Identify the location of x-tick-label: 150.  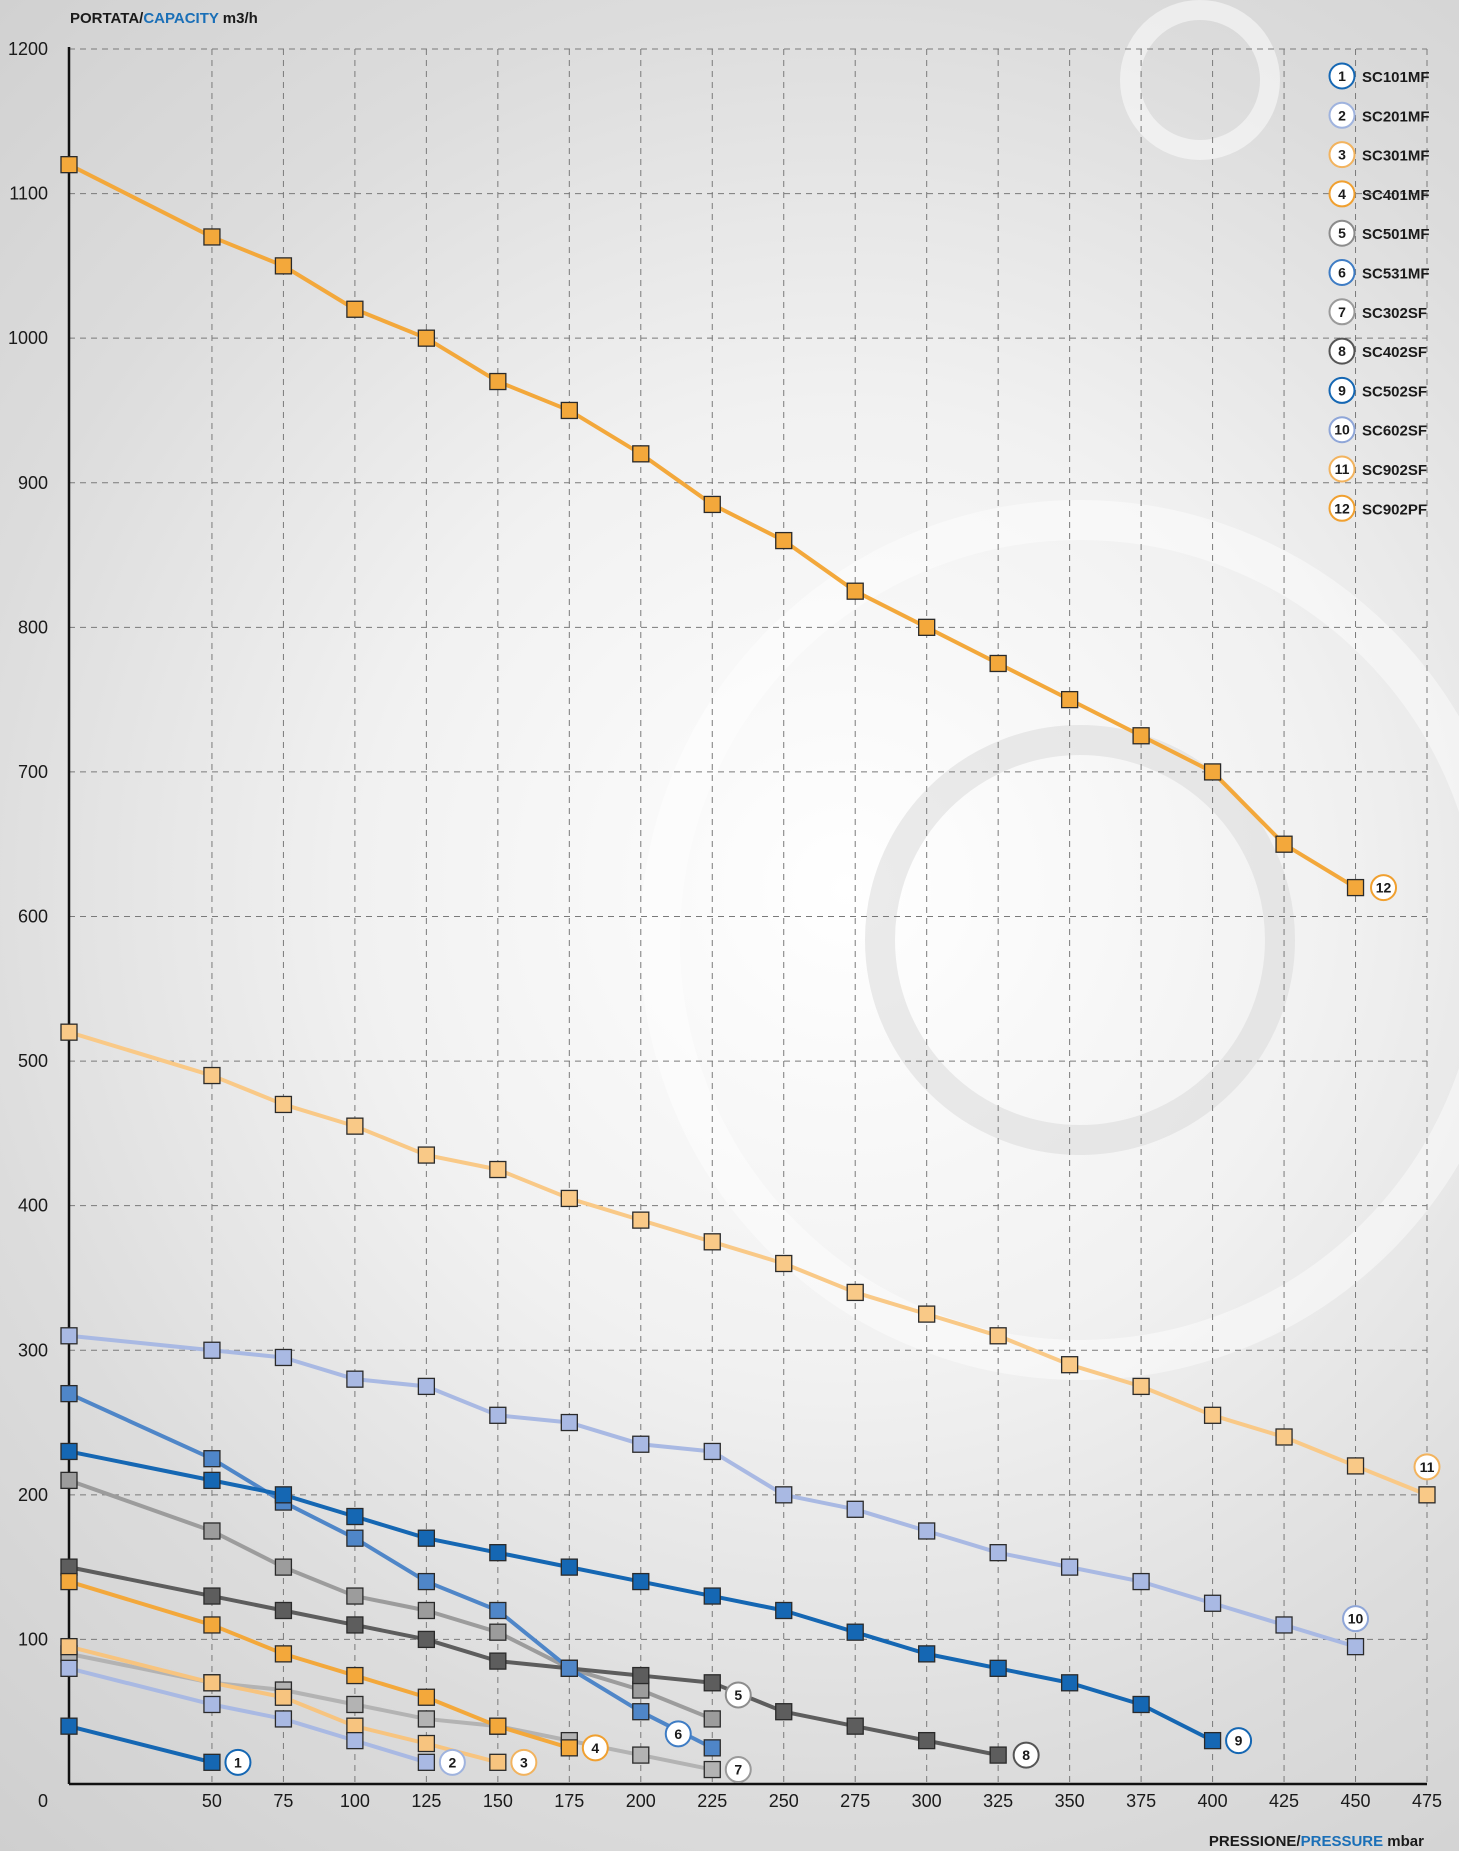
(498, 1801).